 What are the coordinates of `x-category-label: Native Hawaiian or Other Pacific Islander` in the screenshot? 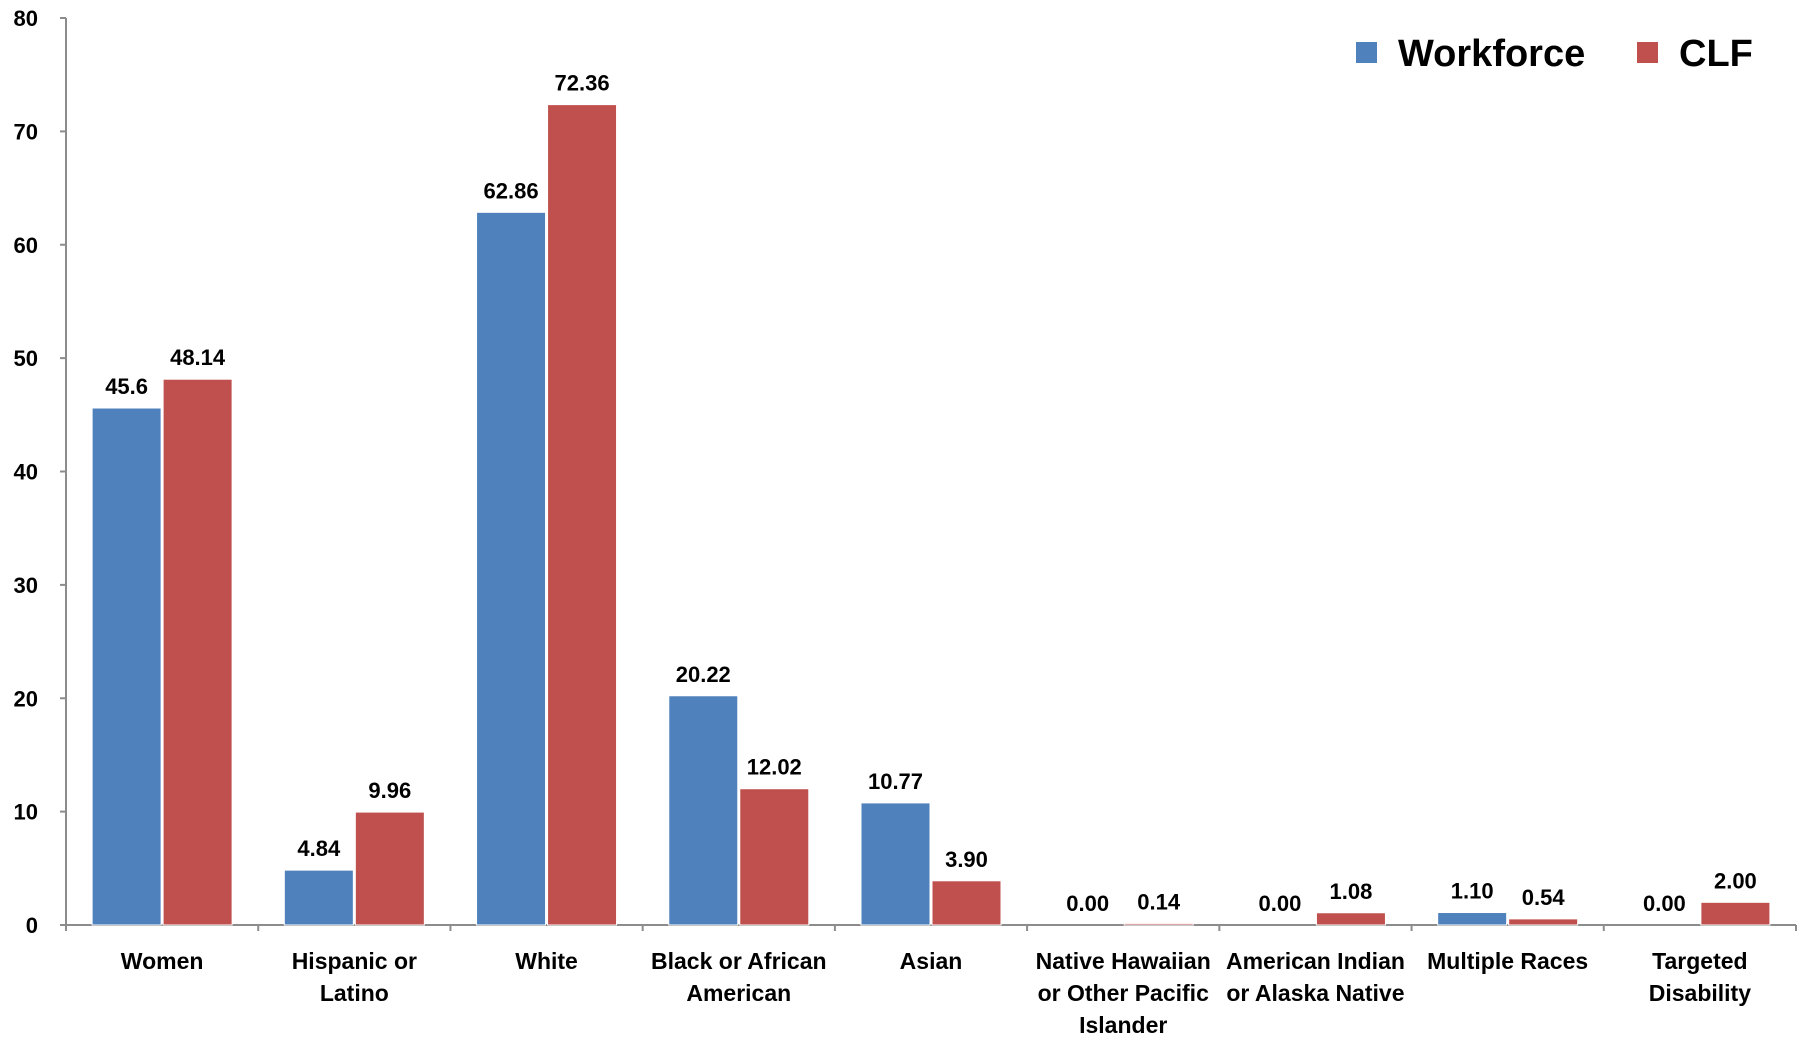 It's located at (1123, 992).